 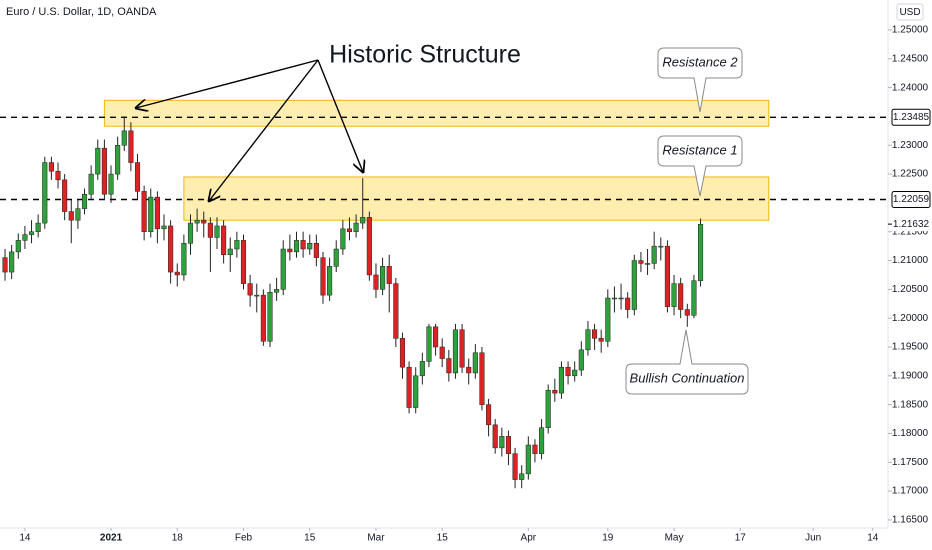 I want to click on y-tick-label: 1.19500, so click(x=910, y=347).